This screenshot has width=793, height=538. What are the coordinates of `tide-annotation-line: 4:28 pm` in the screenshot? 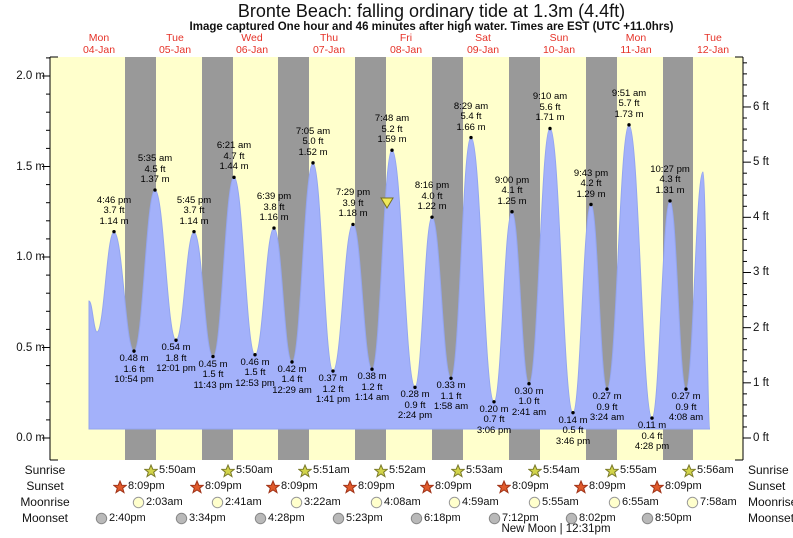 It's located at (652, 447).